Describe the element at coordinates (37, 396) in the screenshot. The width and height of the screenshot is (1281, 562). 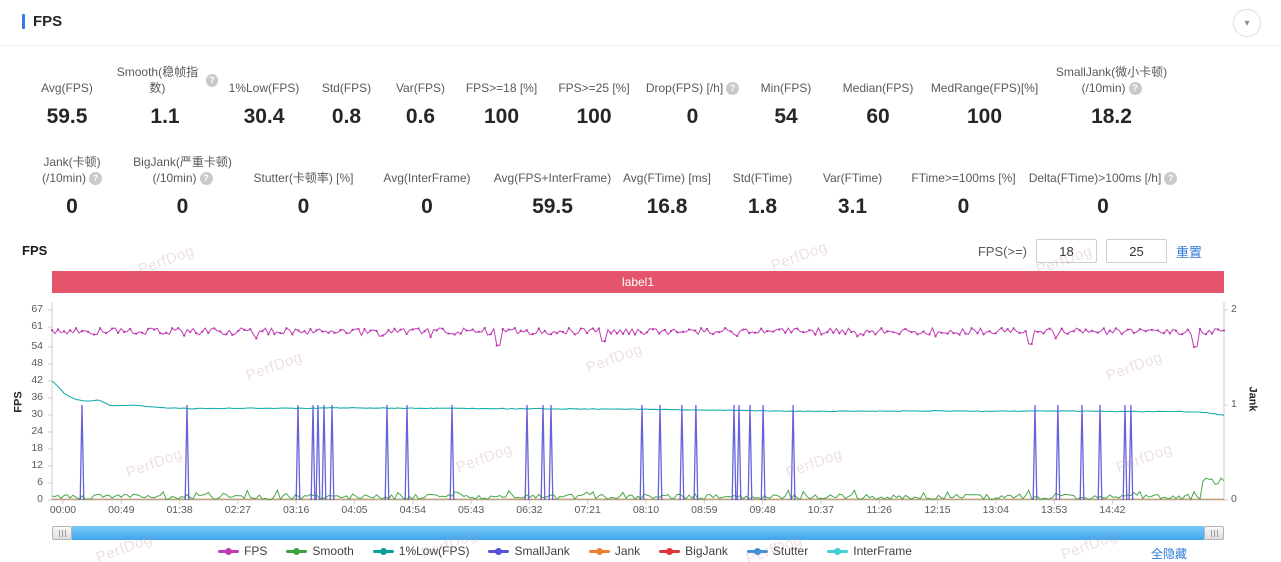
I see `y-tick-label-left: 36` at that location.